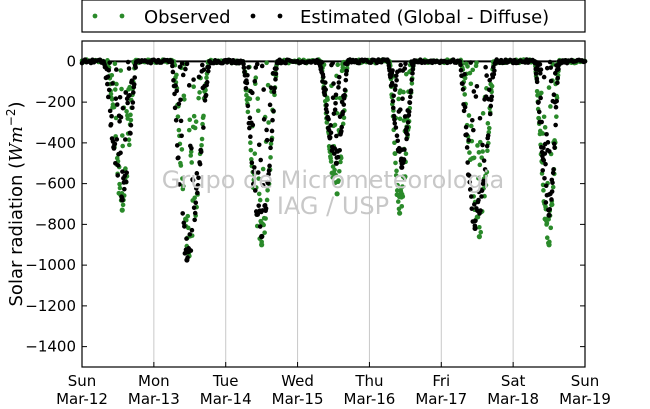 The height and width of the screenshot is (409, 650). Describe the element at coordinates (424, 17) in the screenshot. I see `legend-label-estimated: Estimated (Global - Diffuse)` at that location.